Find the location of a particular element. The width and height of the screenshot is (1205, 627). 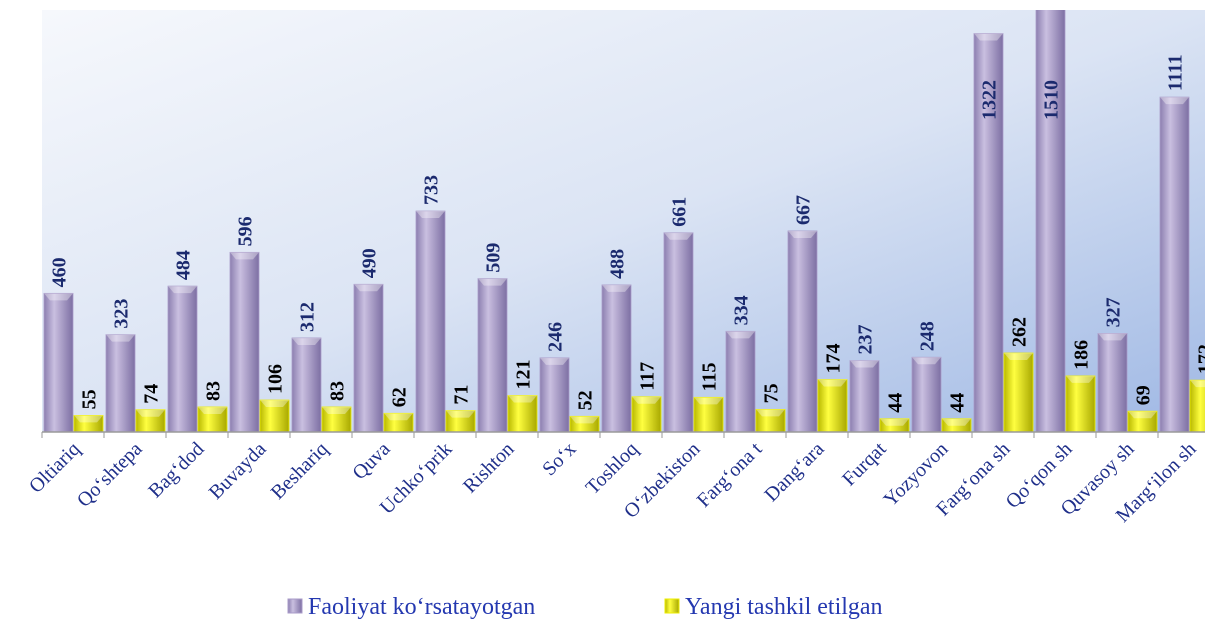

value-label: 484 is located at coordinates (184, 265).